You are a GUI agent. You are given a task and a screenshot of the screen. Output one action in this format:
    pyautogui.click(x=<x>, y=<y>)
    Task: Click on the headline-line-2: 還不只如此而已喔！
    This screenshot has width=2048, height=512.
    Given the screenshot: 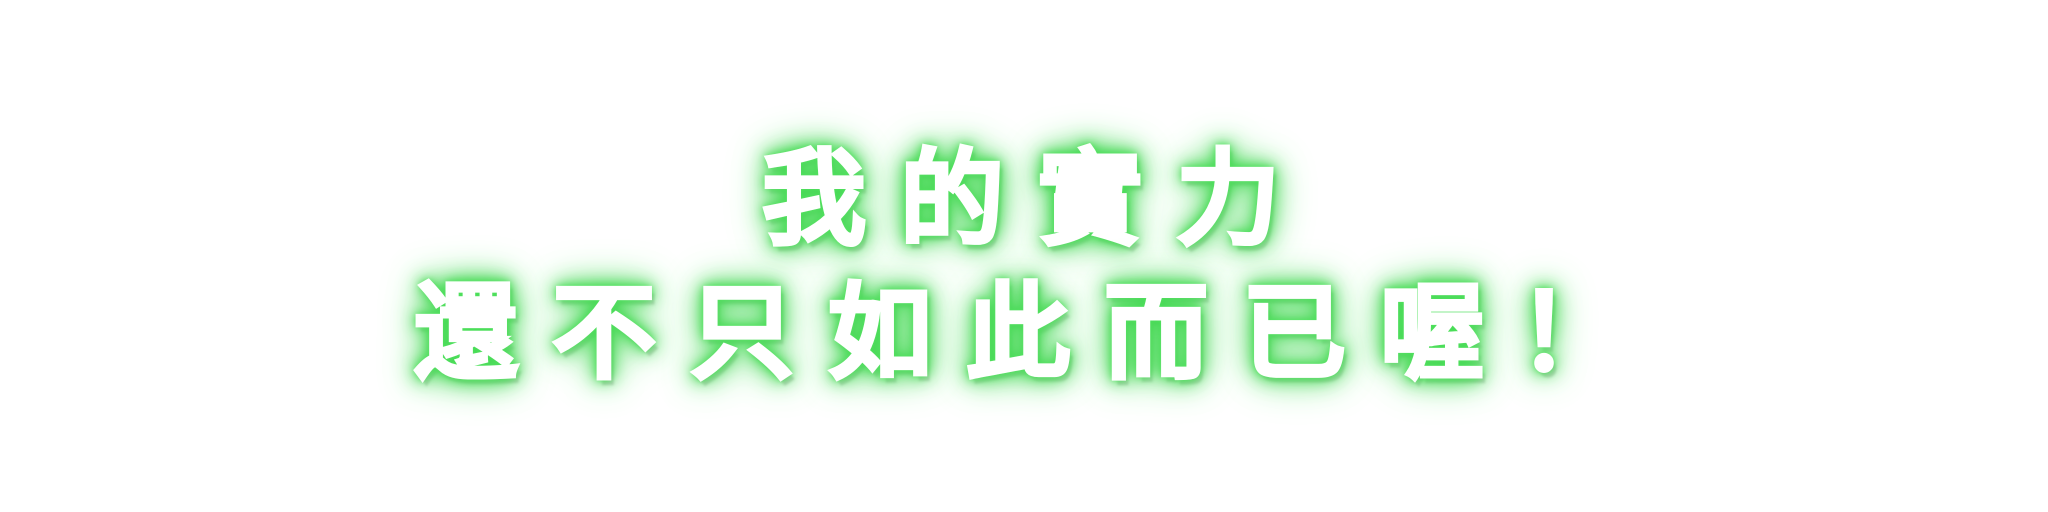 What is the action you would take?
    pyautogui.click(x=1034, y=333)
    